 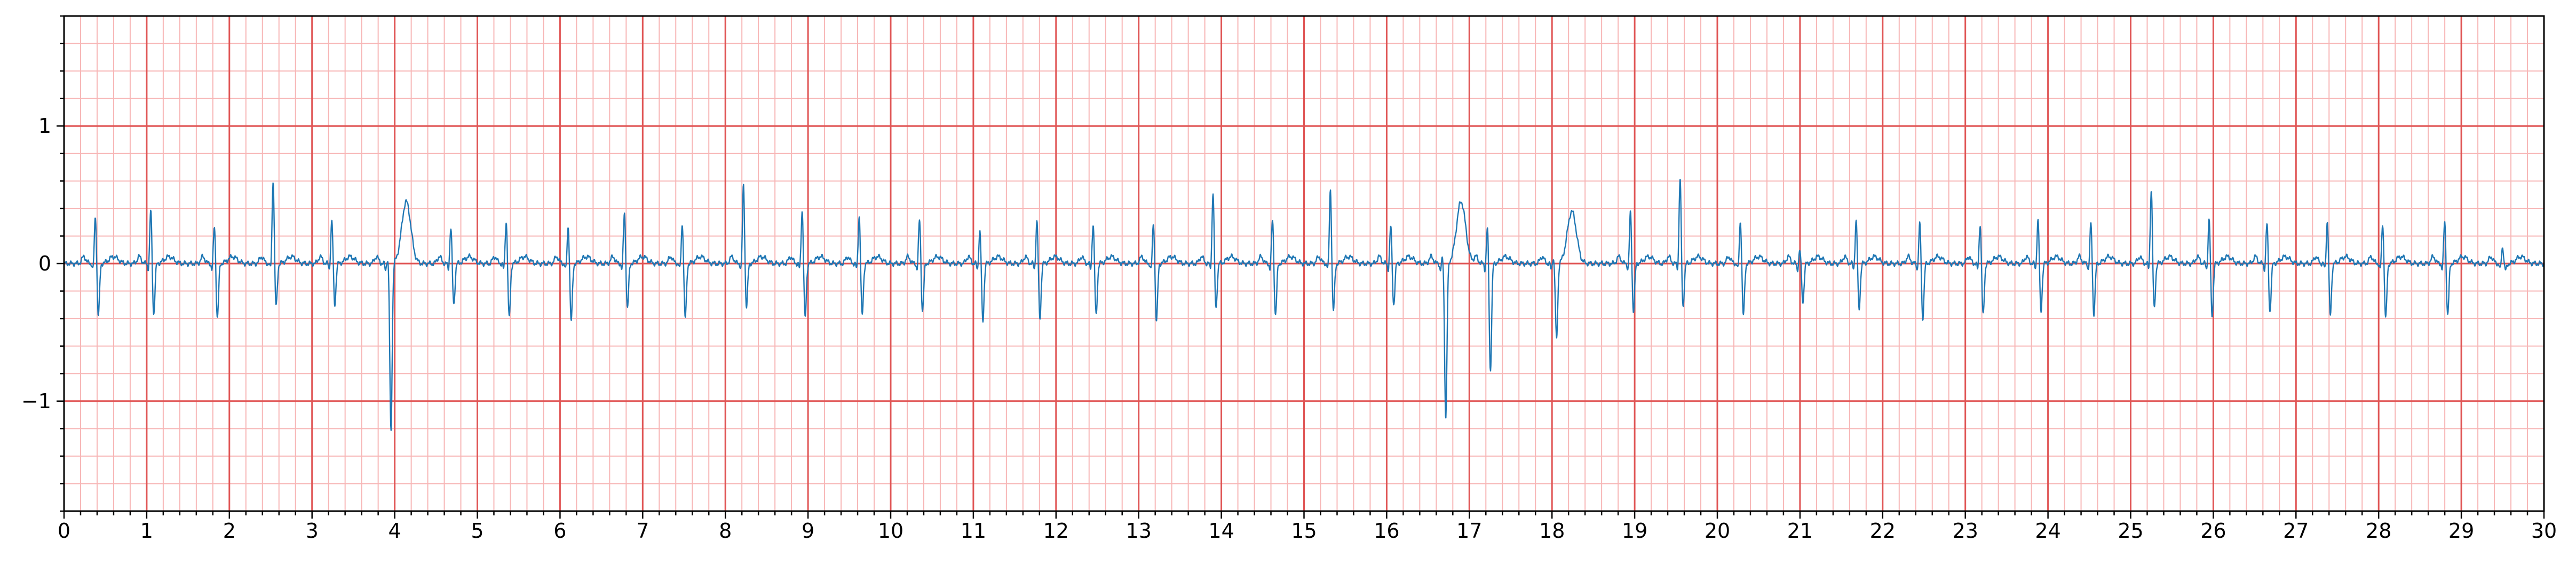 What do you see at coordinates (1552, 531) in the screenshot?
I see `x-tick-label: 18` at bounding box center [1552, 531].